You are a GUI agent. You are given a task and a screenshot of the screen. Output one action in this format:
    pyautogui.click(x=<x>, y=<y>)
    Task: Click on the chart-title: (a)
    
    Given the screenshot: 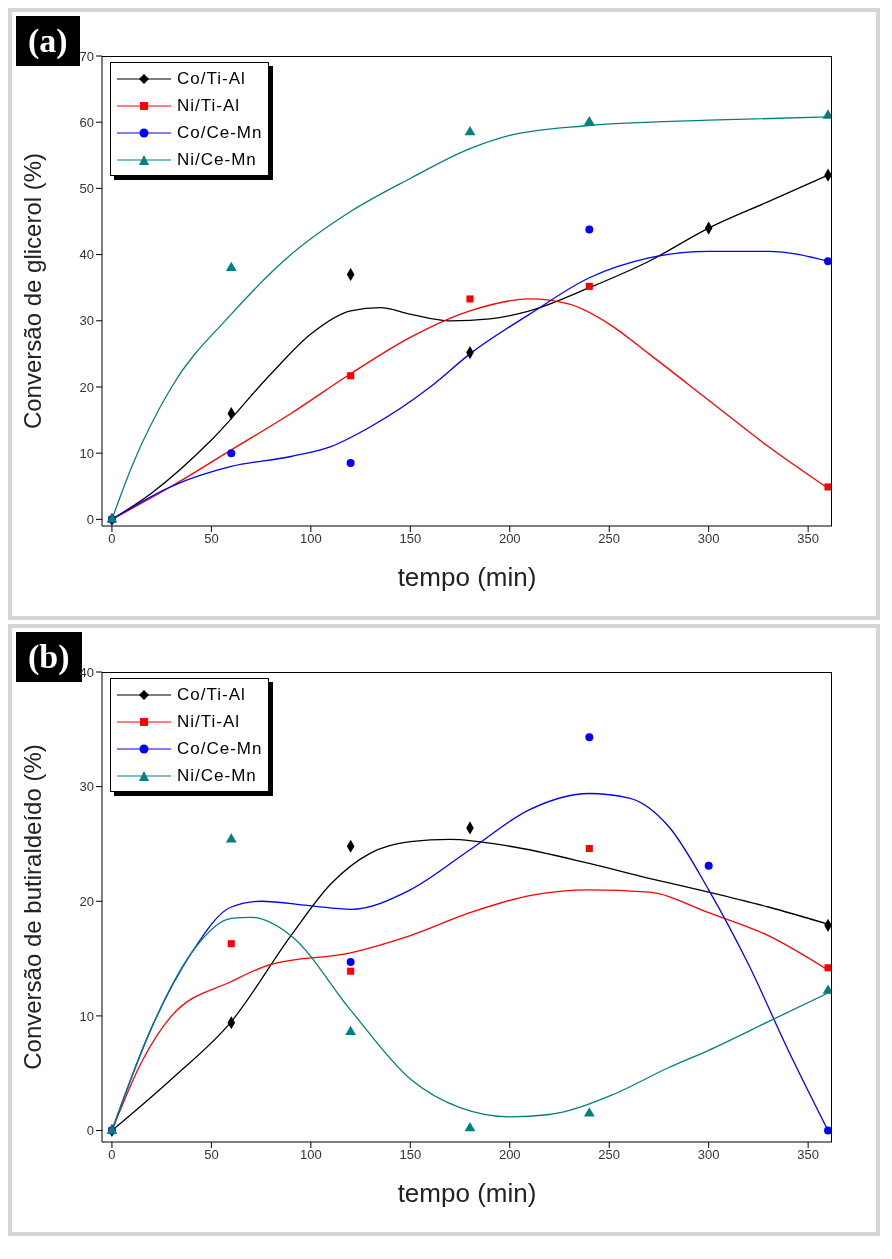 What is the action you would take?
    pyautogui.click(x=48, y=41)
    